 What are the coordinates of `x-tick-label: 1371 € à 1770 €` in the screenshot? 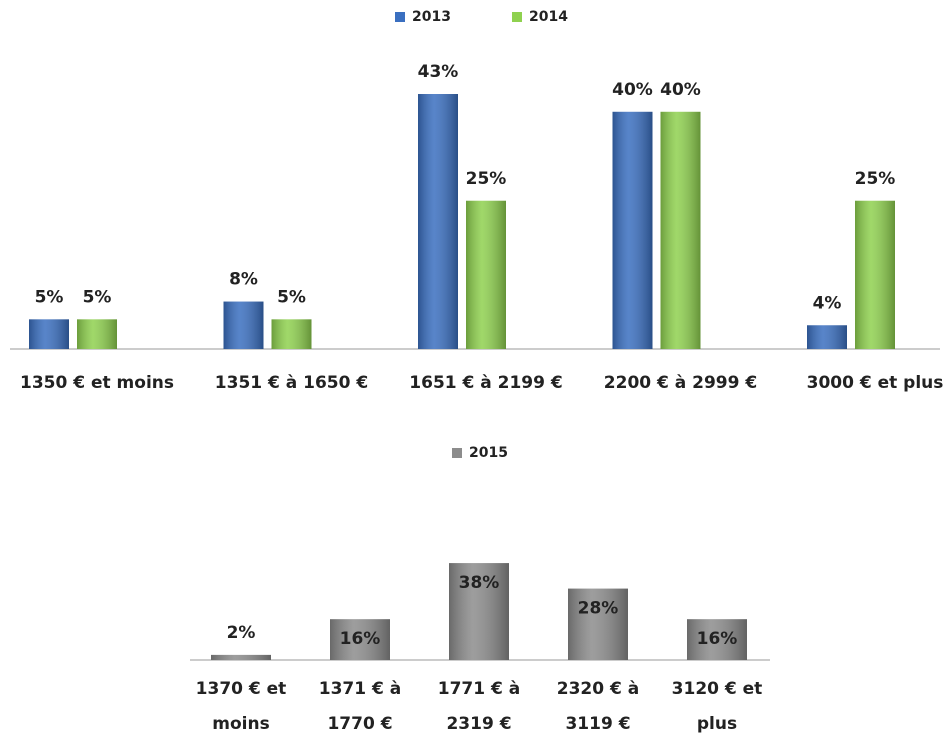 It's located at (360, 706).